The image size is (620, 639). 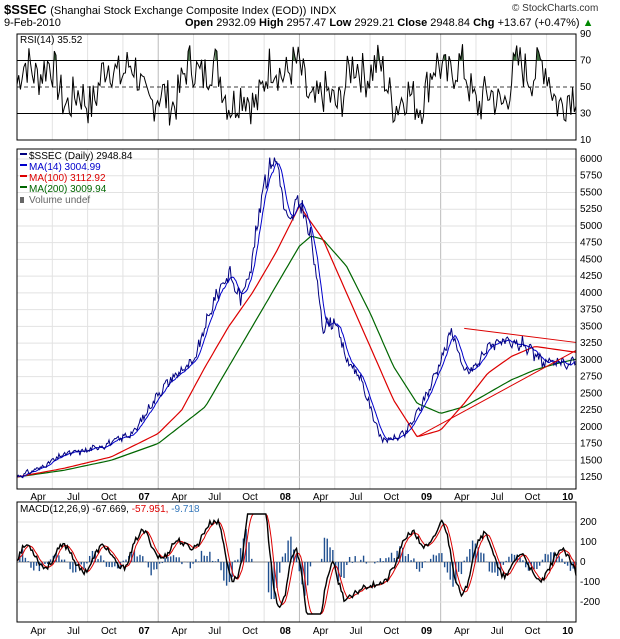 I want to click on price-tick-label: 1500, so click(x=591, y=460).